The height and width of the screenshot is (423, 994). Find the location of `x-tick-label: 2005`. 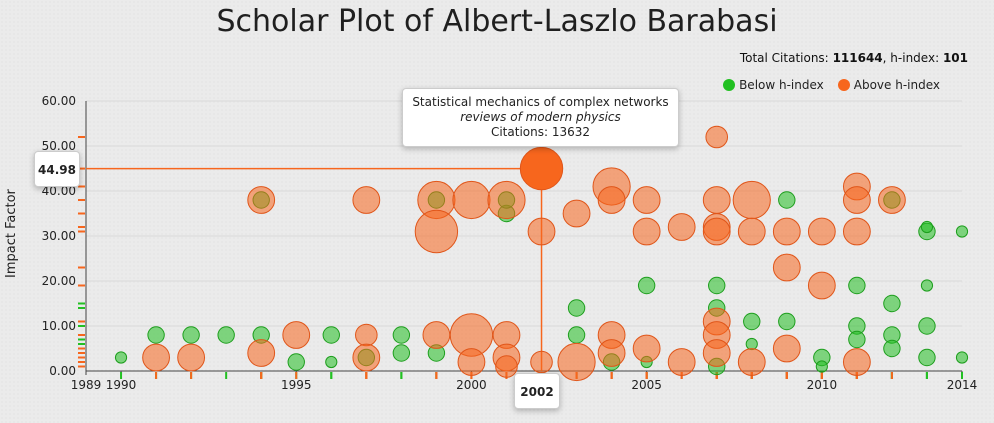

x-tick-label: 2005 is located at coordinates (646, 385).